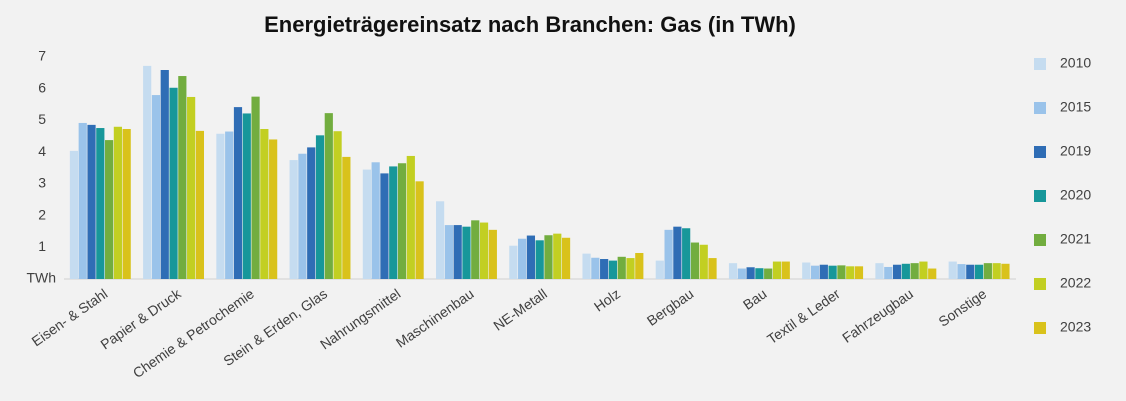  I want to click on x-tick-label: Sonstige, so click(962, 307).